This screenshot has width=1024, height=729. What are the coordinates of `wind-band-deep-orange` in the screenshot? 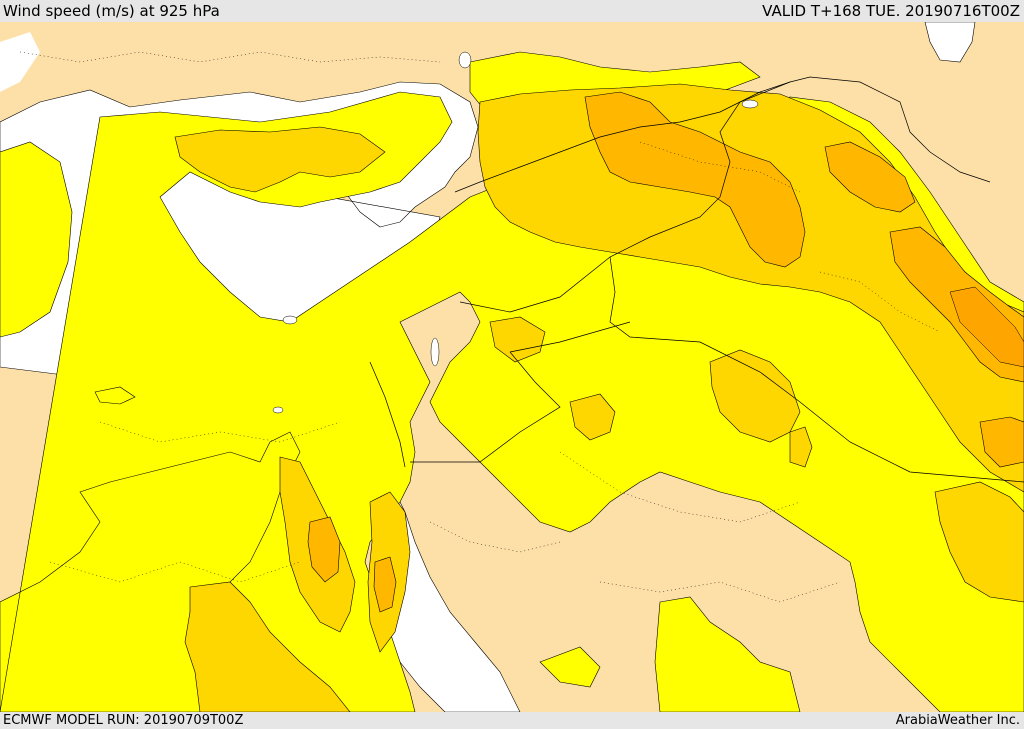 It's located at (986, 327).